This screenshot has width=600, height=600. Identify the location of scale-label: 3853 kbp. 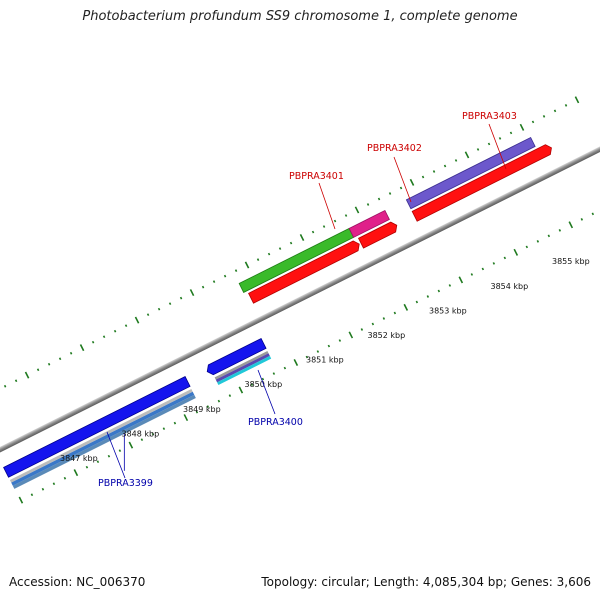
(448, 310).